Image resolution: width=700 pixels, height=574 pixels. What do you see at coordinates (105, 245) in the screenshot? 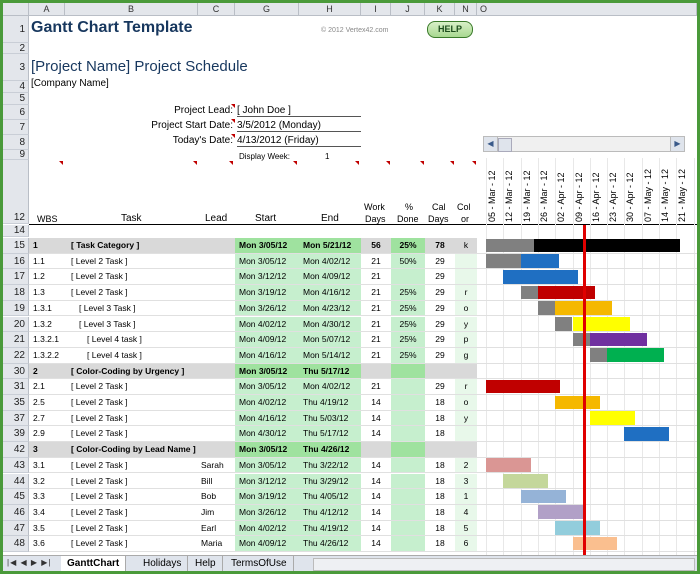
I see `cell-task: [ Task Category ]` at bounding box center [105, 245].